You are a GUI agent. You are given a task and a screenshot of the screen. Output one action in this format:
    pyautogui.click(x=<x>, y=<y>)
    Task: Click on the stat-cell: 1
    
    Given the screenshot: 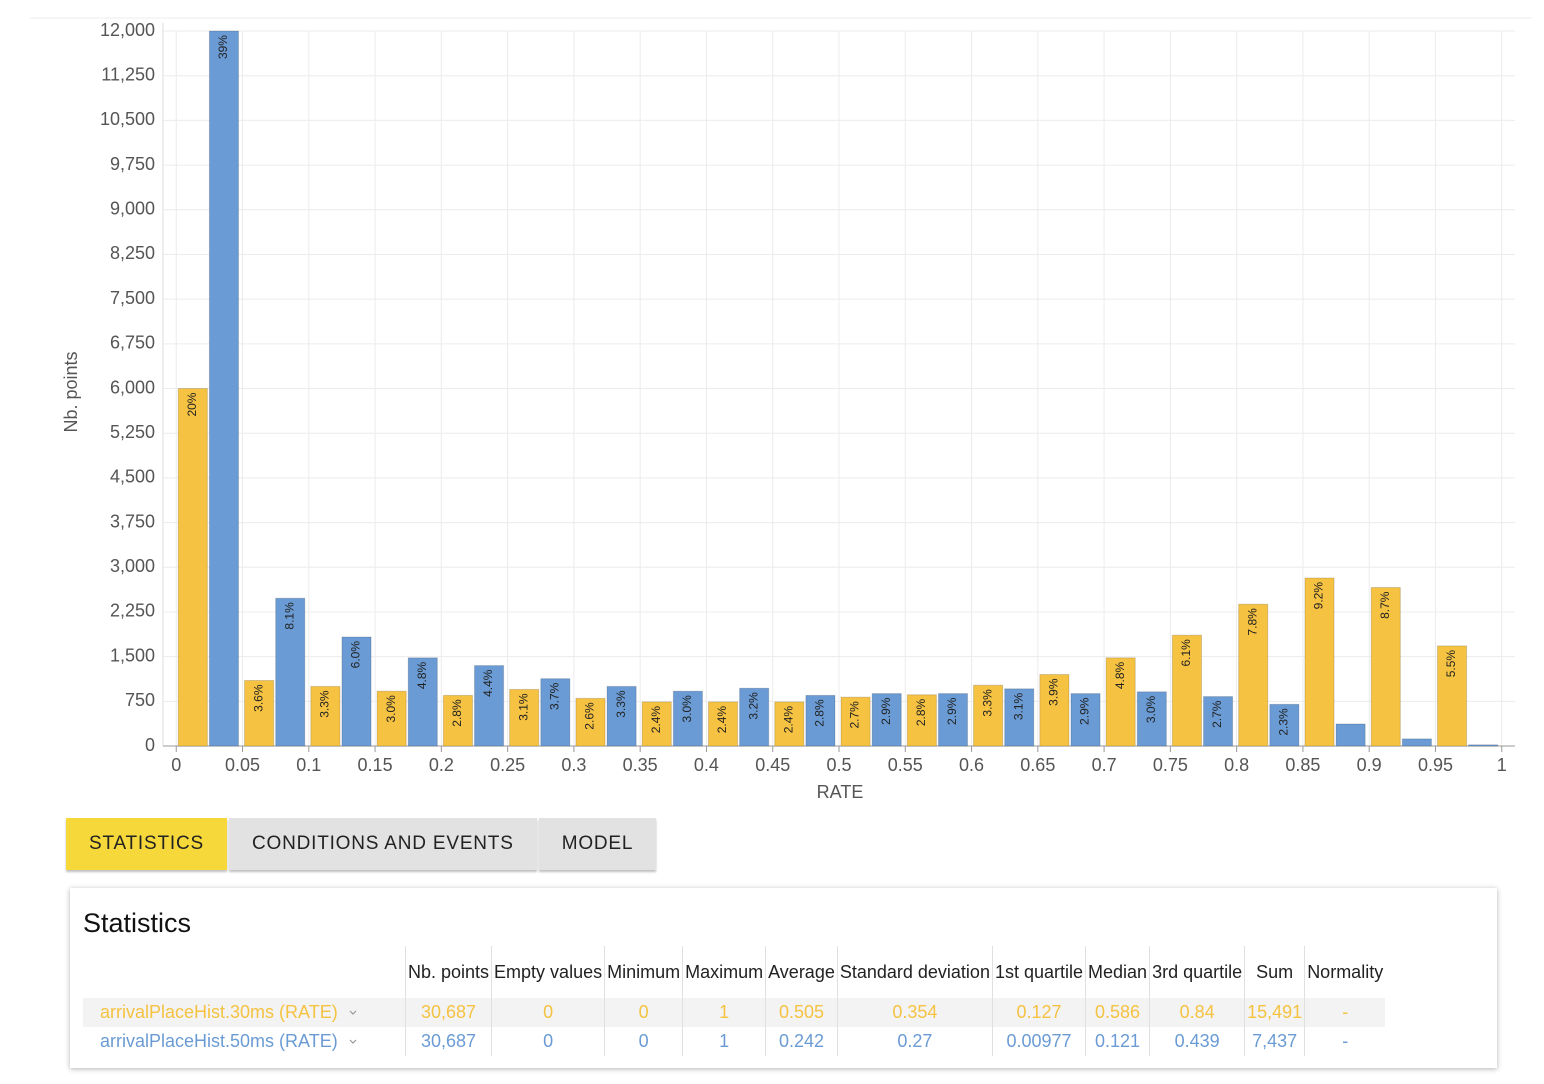 What is the action you would take?
    pyautogui.click(x=724, y=1012)
    